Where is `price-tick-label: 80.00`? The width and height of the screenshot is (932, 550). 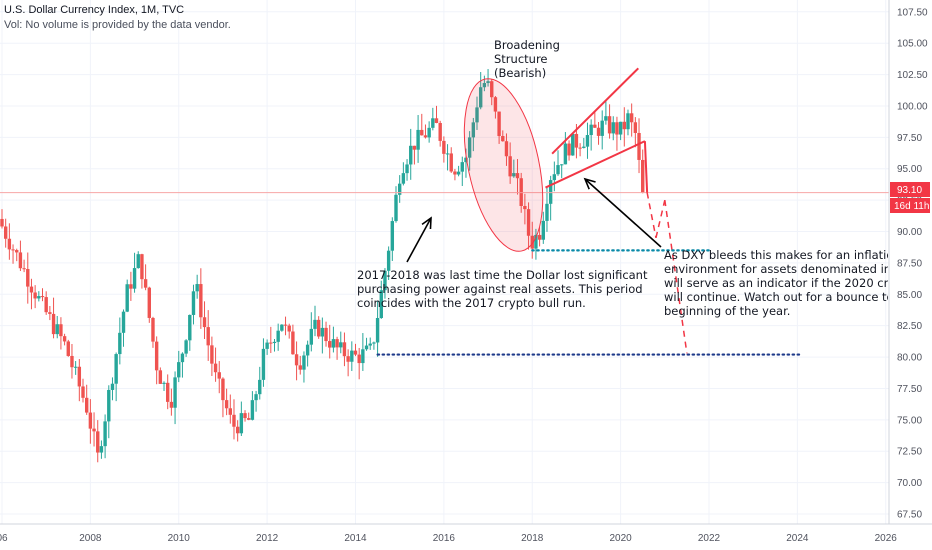
price-tick-label: 80.00 is located at coordinates (909, 358).